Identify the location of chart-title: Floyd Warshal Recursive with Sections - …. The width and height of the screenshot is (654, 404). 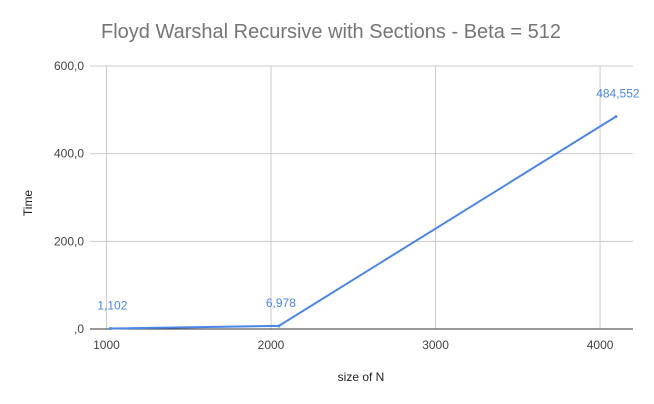
(331, 32).